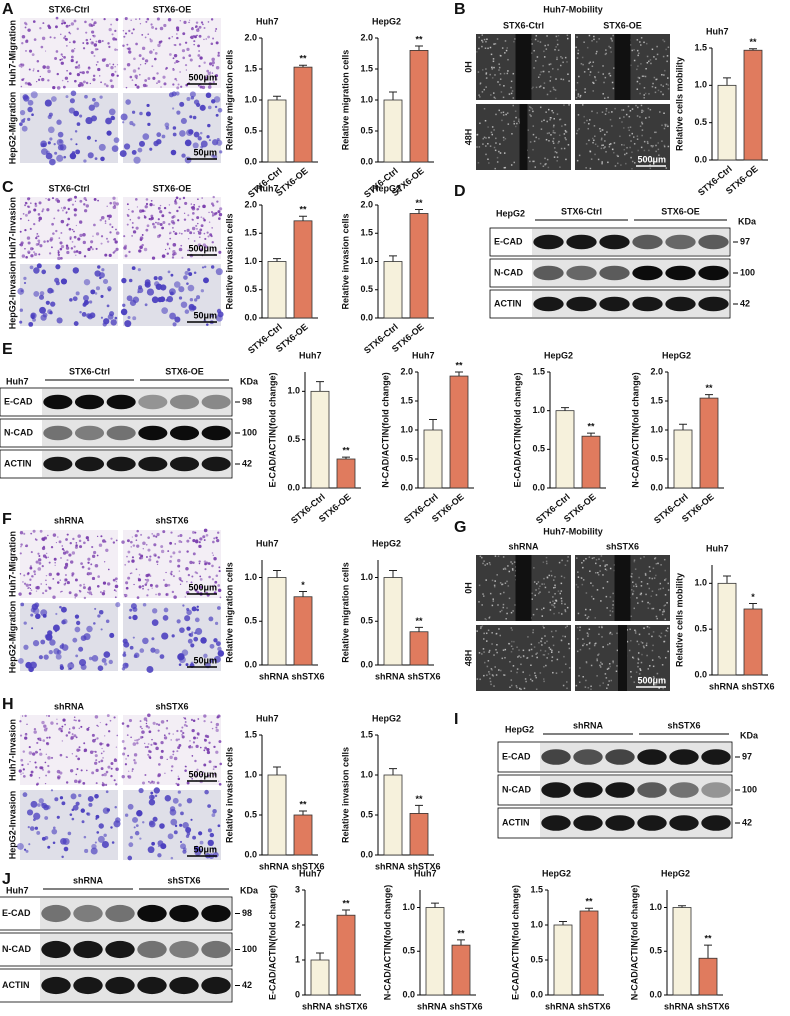 Image resolution: width=790 pixels, height=1016 pixels. What do you see at coordinates (468, 137) in the screenshot?
I see `row-label: 48H` at bounding box center [468, 137].